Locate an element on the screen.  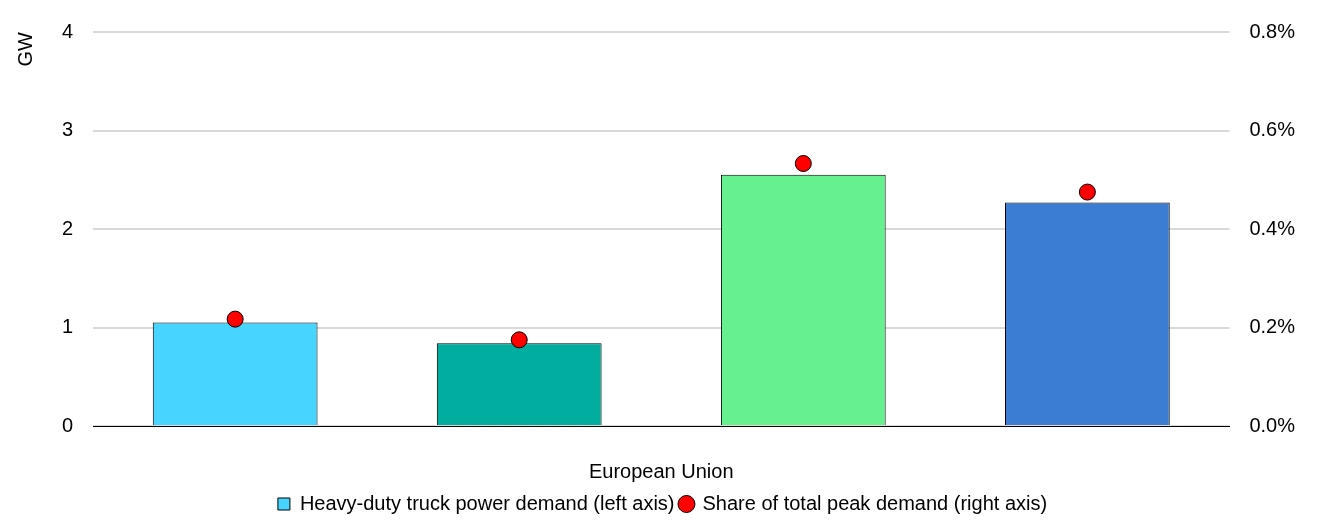
y-tick-label: 1 is located at coordinates (68, 326).